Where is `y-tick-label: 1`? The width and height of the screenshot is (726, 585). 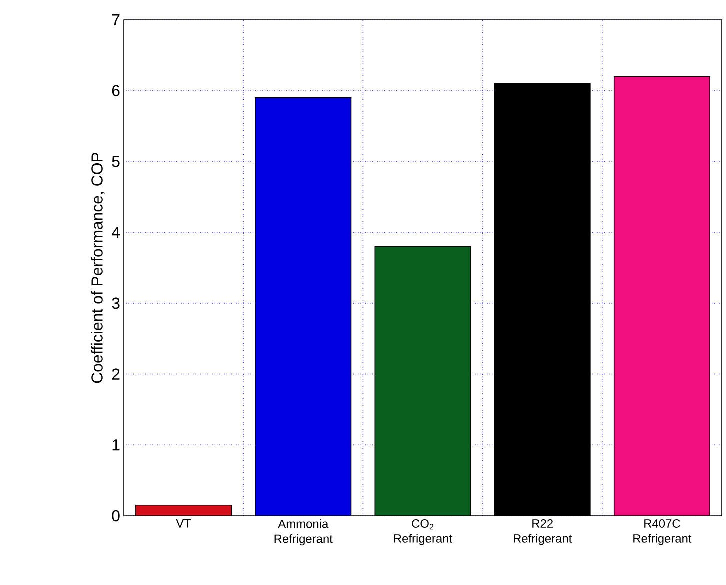 y-tick-label: 1 is located at coordinates (116, 445).